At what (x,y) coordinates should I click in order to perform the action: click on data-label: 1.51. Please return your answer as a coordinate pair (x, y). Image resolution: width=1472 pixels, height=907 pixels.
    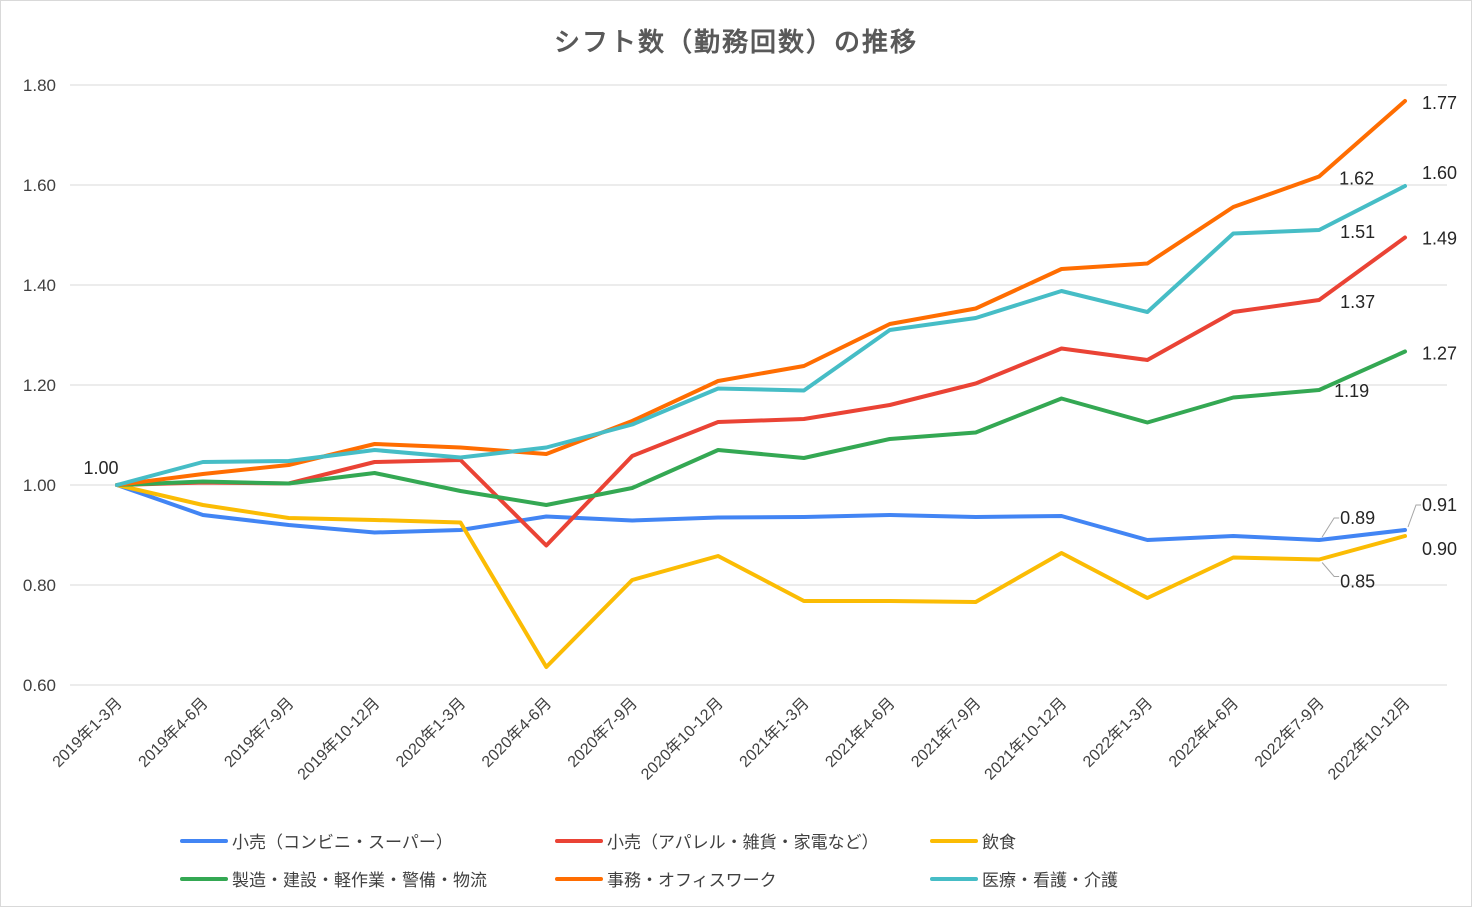
    Looking at the image, I should click on (1357, 232).